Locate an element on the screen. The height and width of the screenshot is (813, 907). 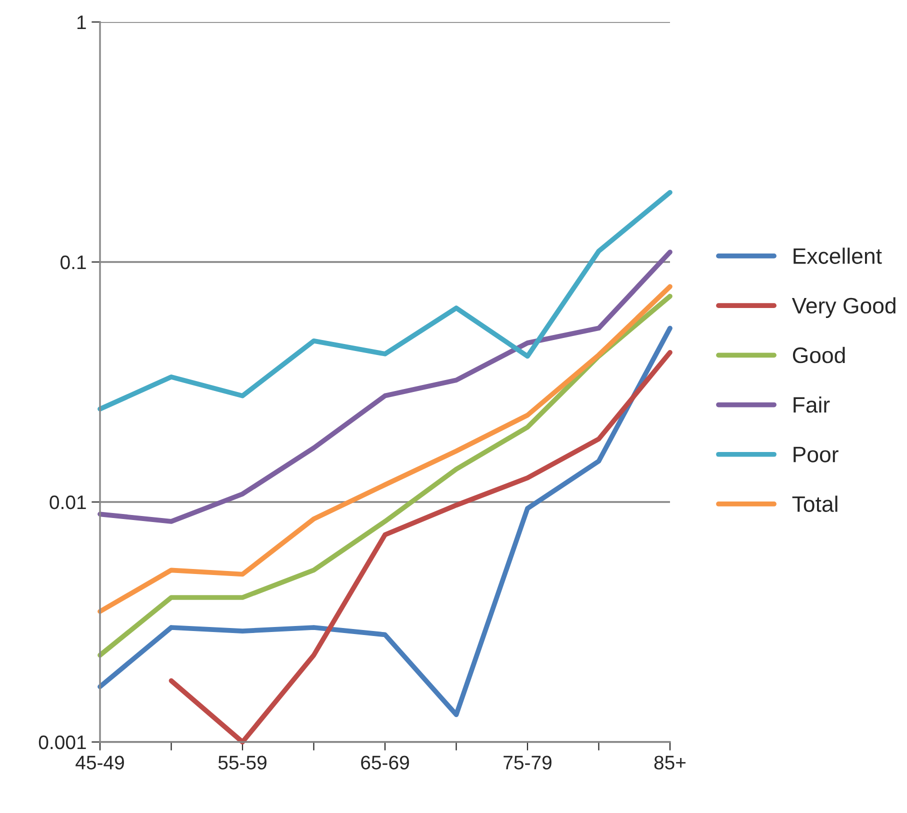
y-tick-label: 0.001 is located at coordinates (62, 742).